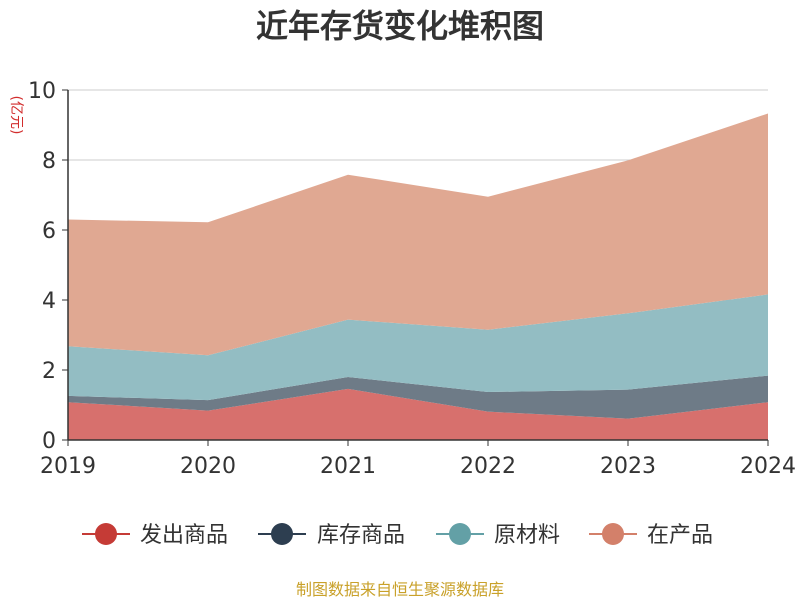 The image size is (800, 600). Describe the element at coordinates (68, 466) in the screenshot. I see `x-tick-label-2019: 2019` at that location.